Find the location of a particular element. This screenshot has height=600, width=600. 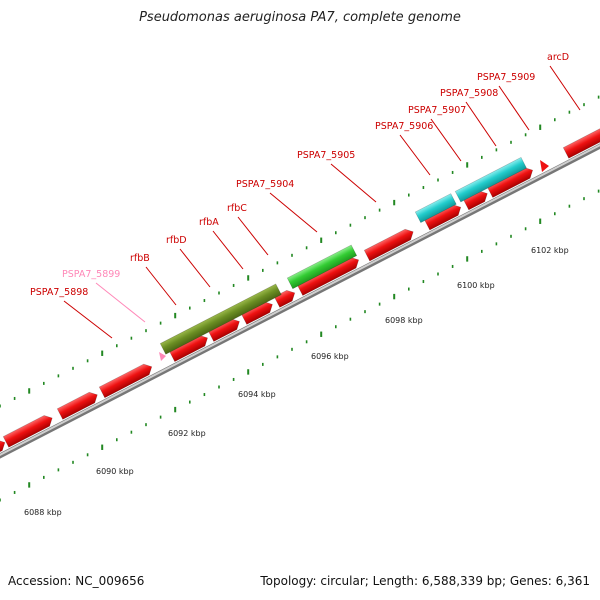

gene-label: PSPA7_5898 is located at coordinates (59, 292).